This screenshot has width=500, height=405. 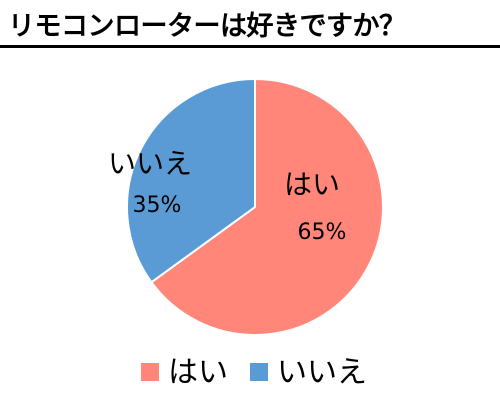 I want to click on slice-label-hai: はい, so click(x=312, y=184).